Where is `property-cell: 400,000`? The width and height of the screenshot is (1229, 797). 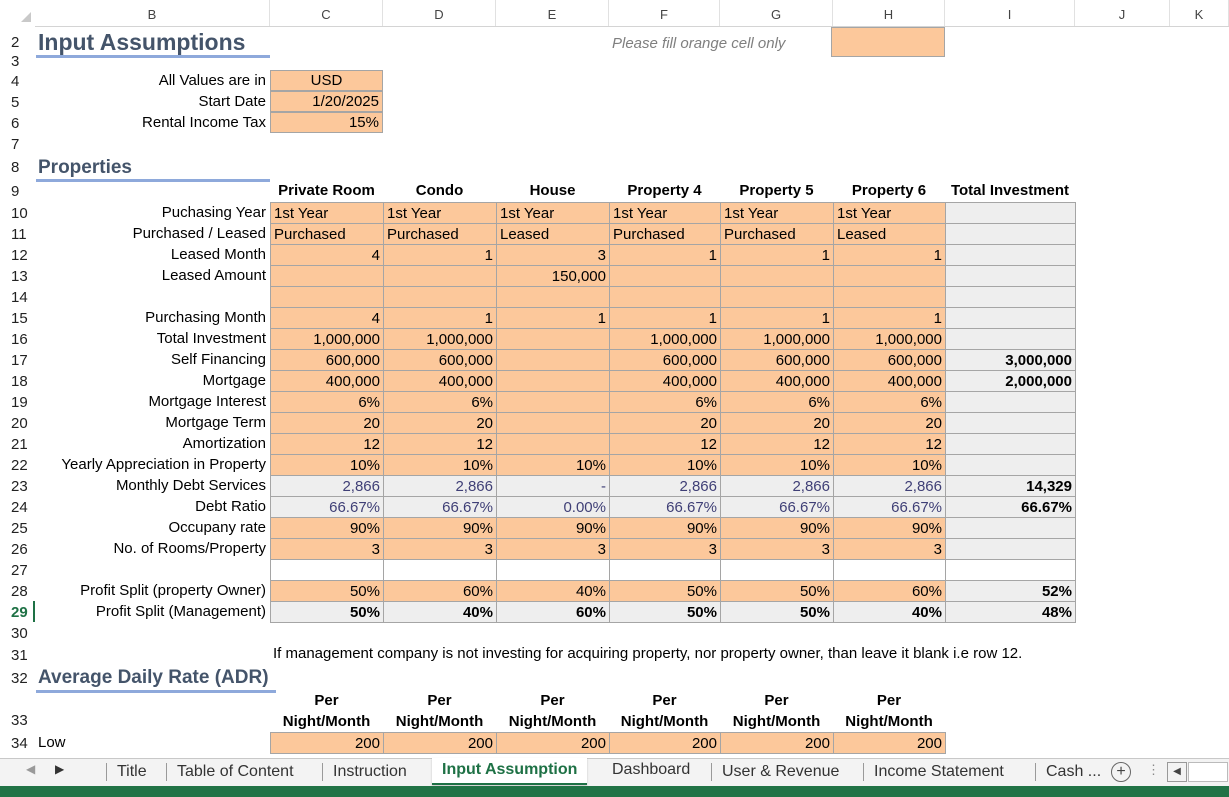 property-cell: 400,000 is located at coordinates (777, 381).